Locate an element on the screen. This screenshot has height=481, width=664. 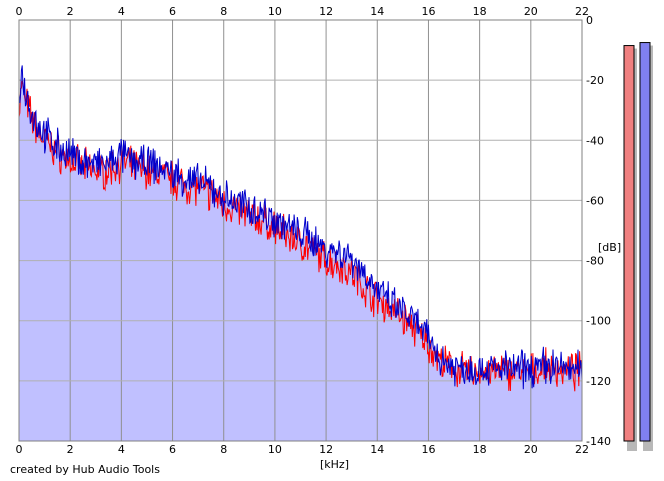
x-tick-label-bottom: 20 is located at coordinates (531, 449).